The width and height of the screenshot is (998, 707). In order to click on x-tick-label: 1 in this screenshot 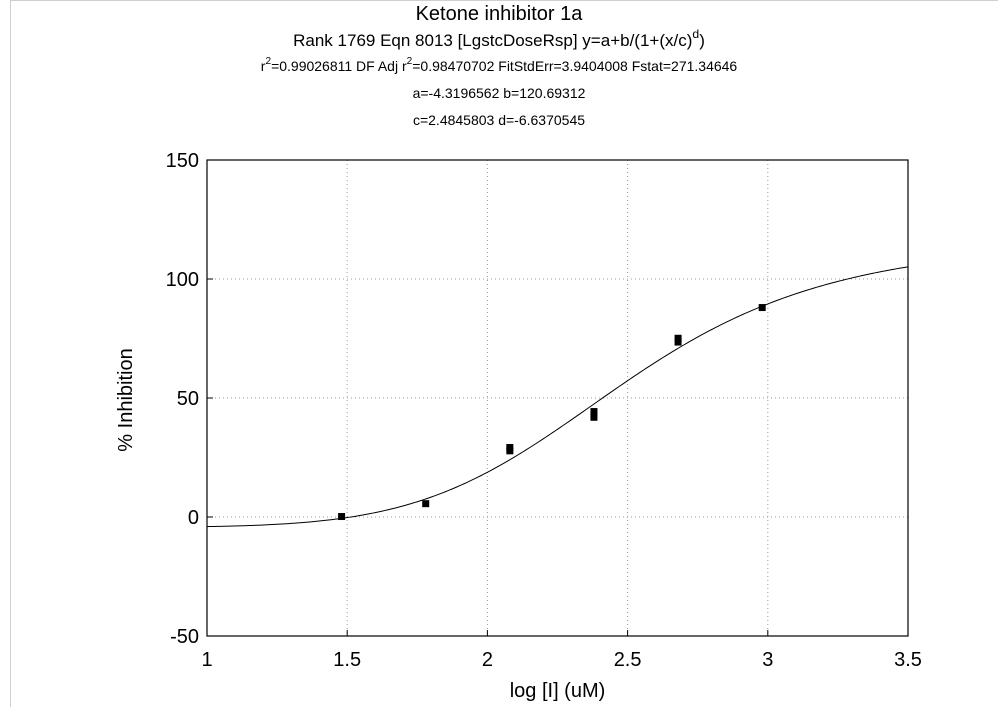, I will do `click(206, 660)`.